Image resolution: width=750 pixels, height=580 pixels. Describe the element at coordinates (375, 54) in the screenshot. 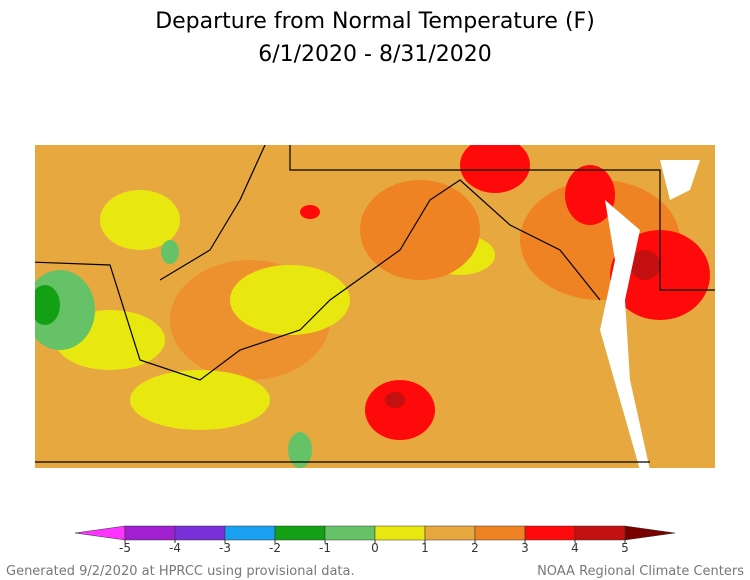

I see `subtitle: 6/1/2020 - 8/31/2020` at that location.